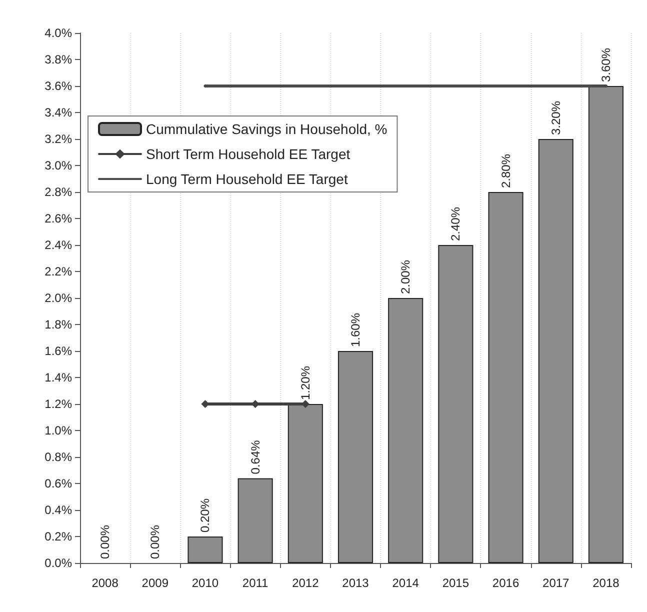 This screenshot has width=647, height=612. Describe the element at coordinates (58, 325) in the screenshot. I see `y-tick-label: 1.8%` at that location.